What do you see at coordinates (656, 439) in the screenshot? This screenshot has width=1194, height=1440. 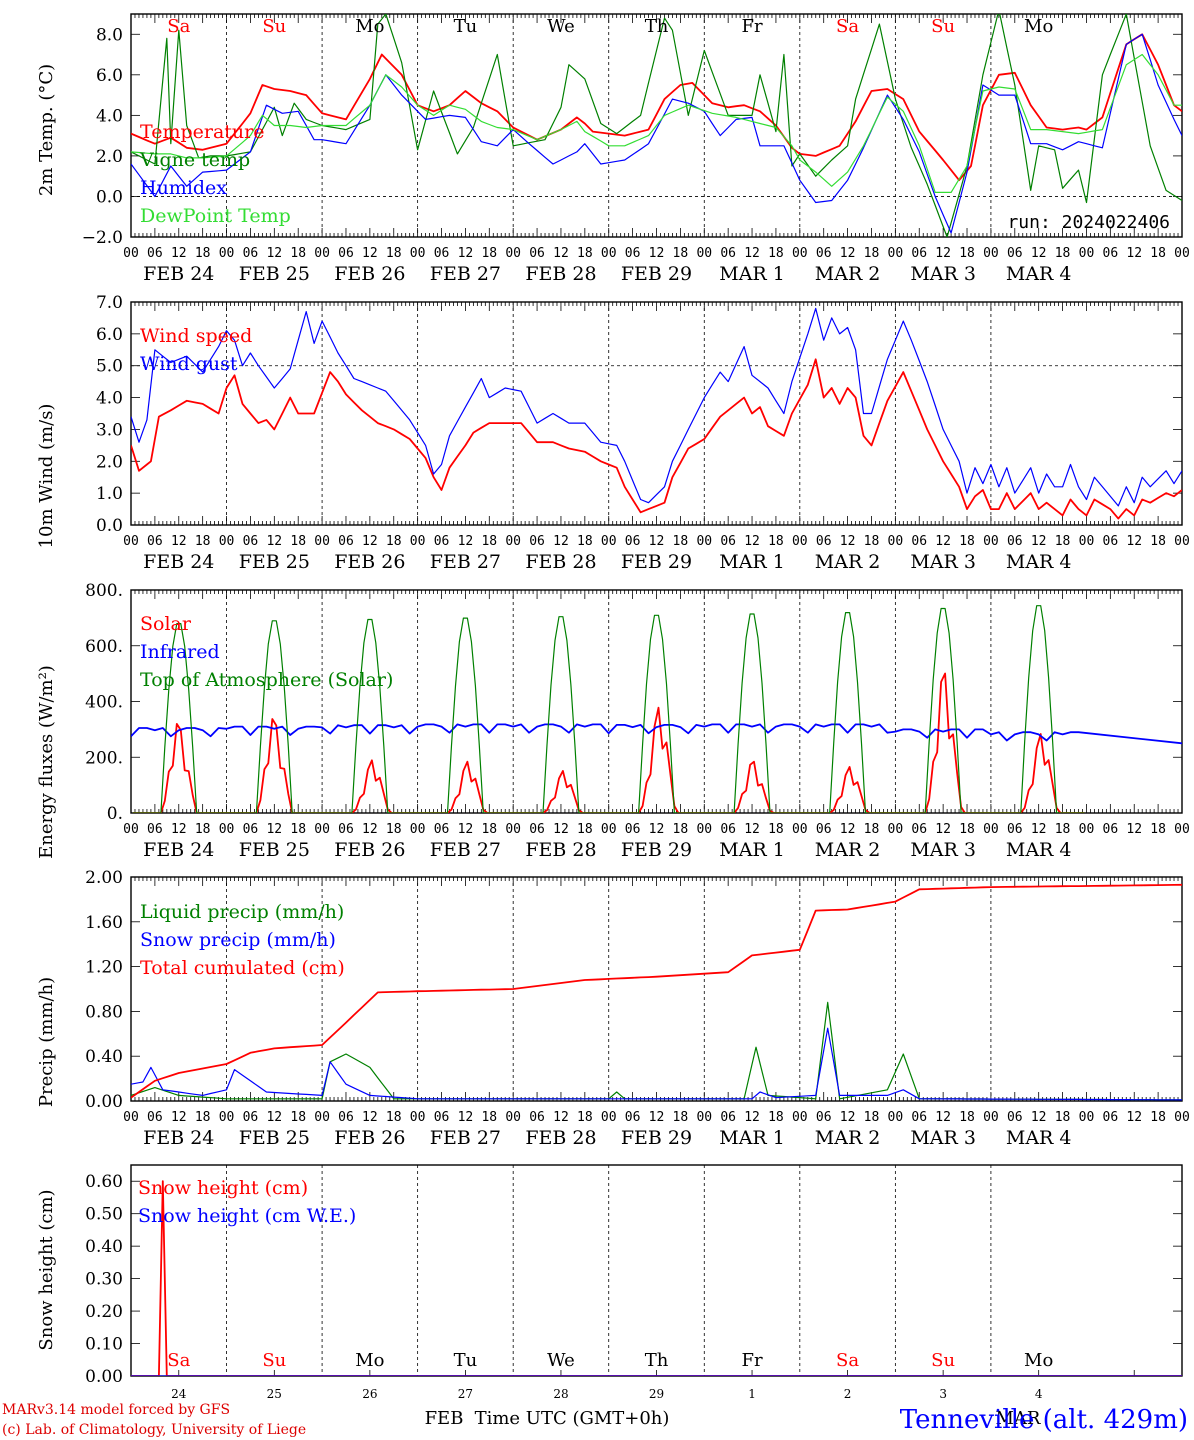 I see `series-line-wind-speed` at bounding box center [656, 439].